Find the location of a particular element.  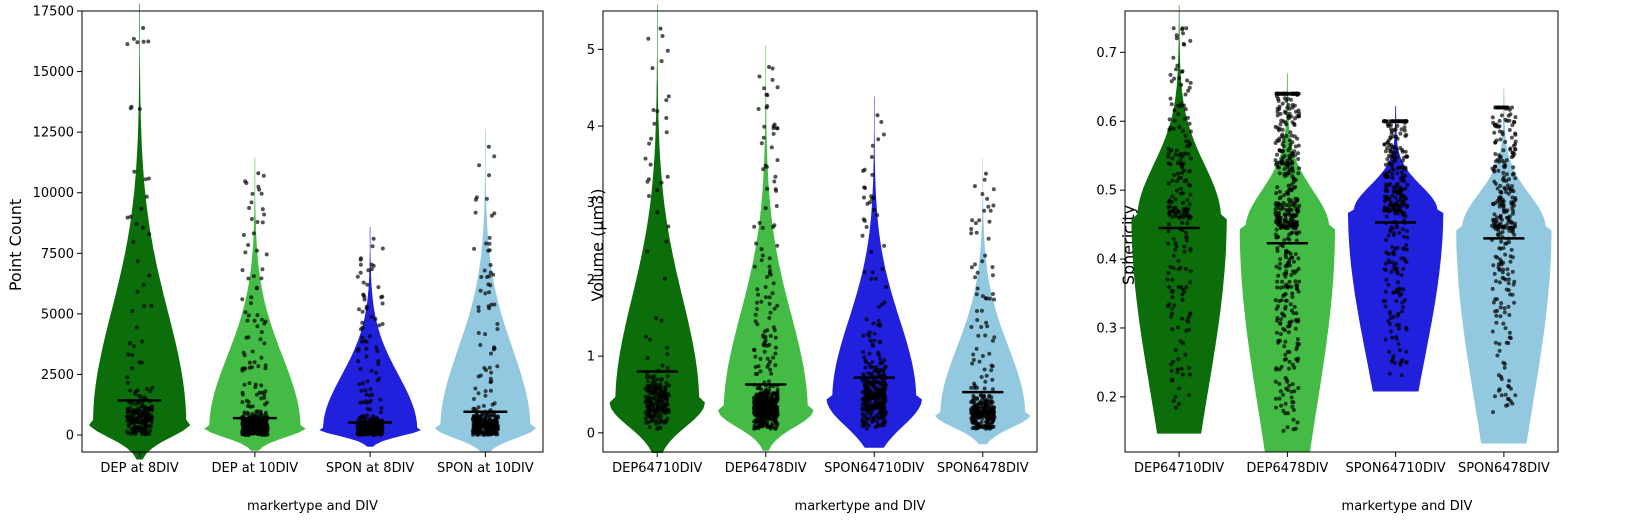

y-tick-label: 5000 is located at coordinates (57, 314).